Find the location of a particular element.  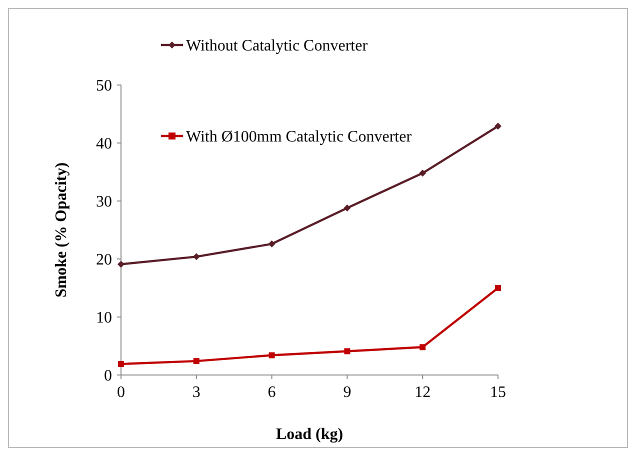

legend-label: Without Catalytic Converter is located at coordinates (277, 46).